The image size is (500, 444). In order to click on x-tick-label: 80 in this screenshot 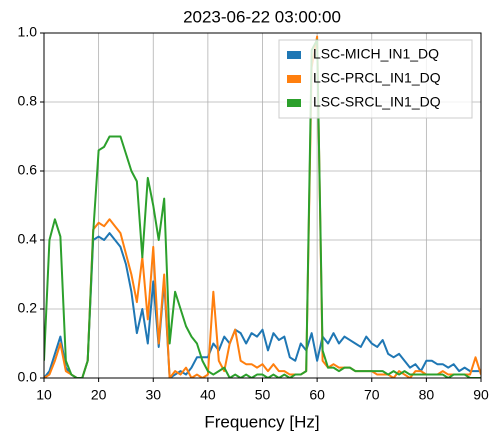, I will do `click(427, 395)`.